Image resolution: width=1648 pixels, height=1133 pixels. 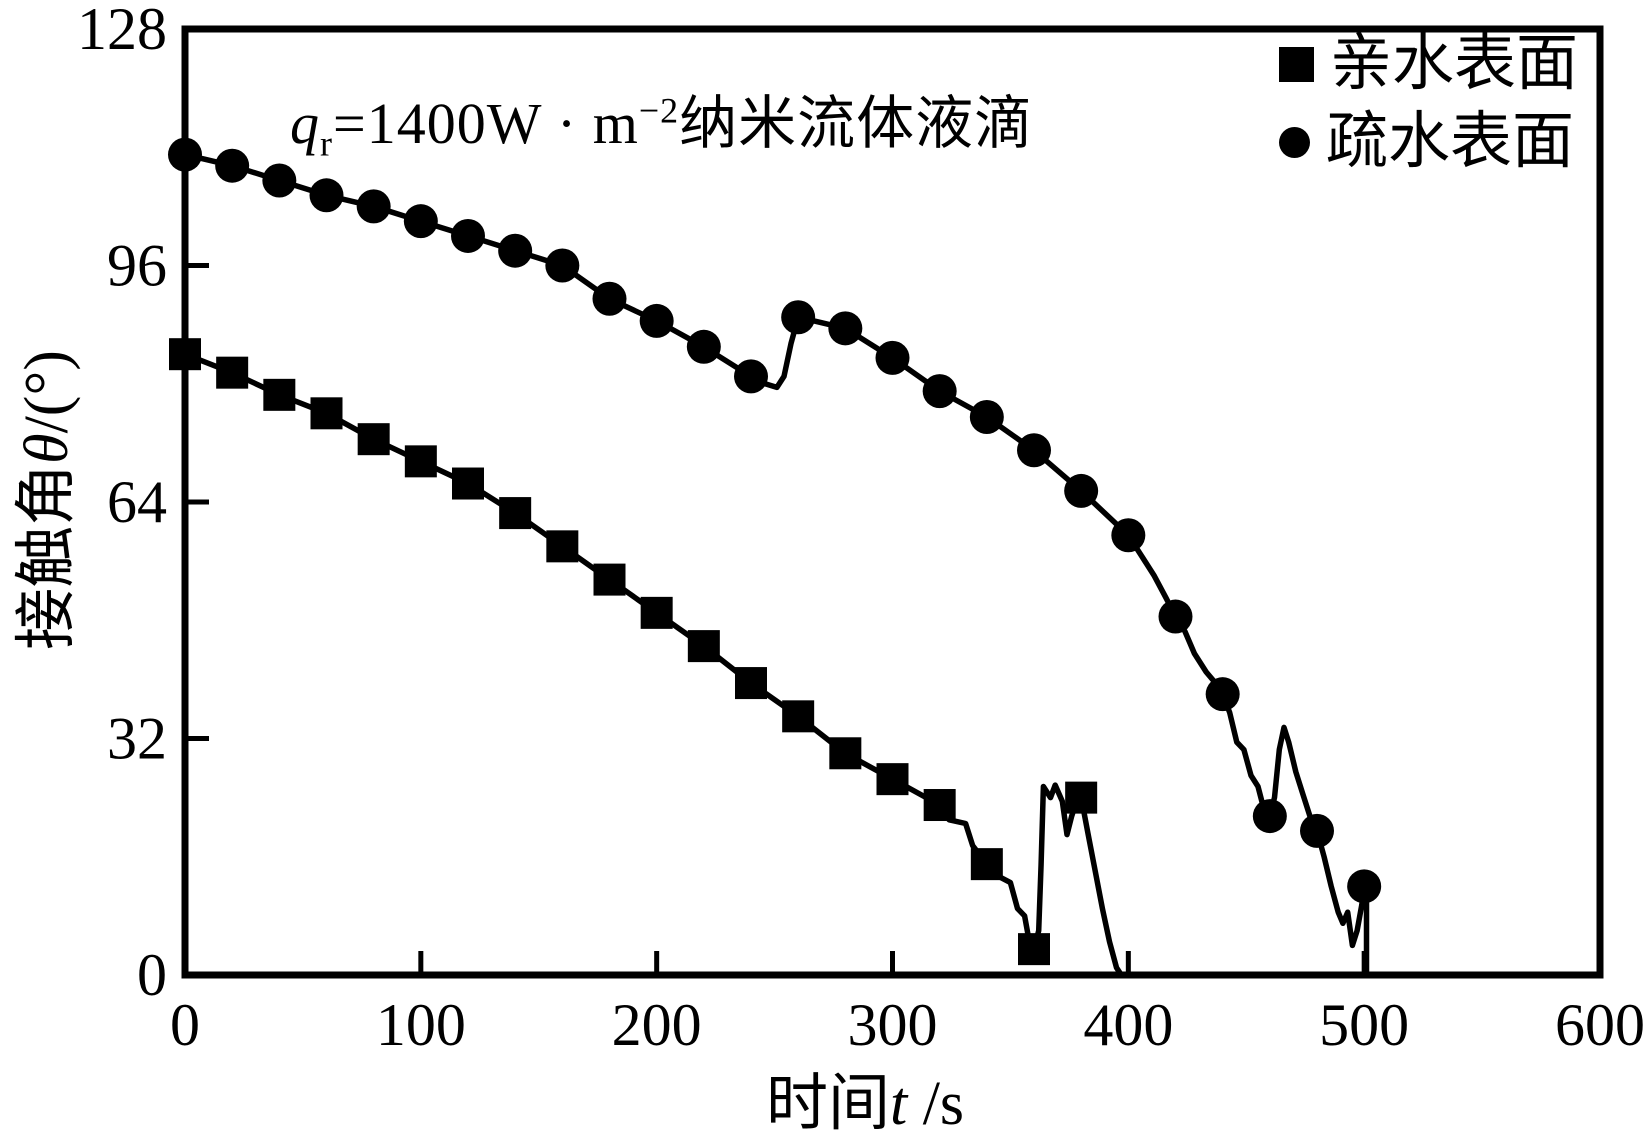 What do you see at coordinates (1296, 64) in the screenshot?
I see `square-marker-icon` at bounding box center [1296, 64].